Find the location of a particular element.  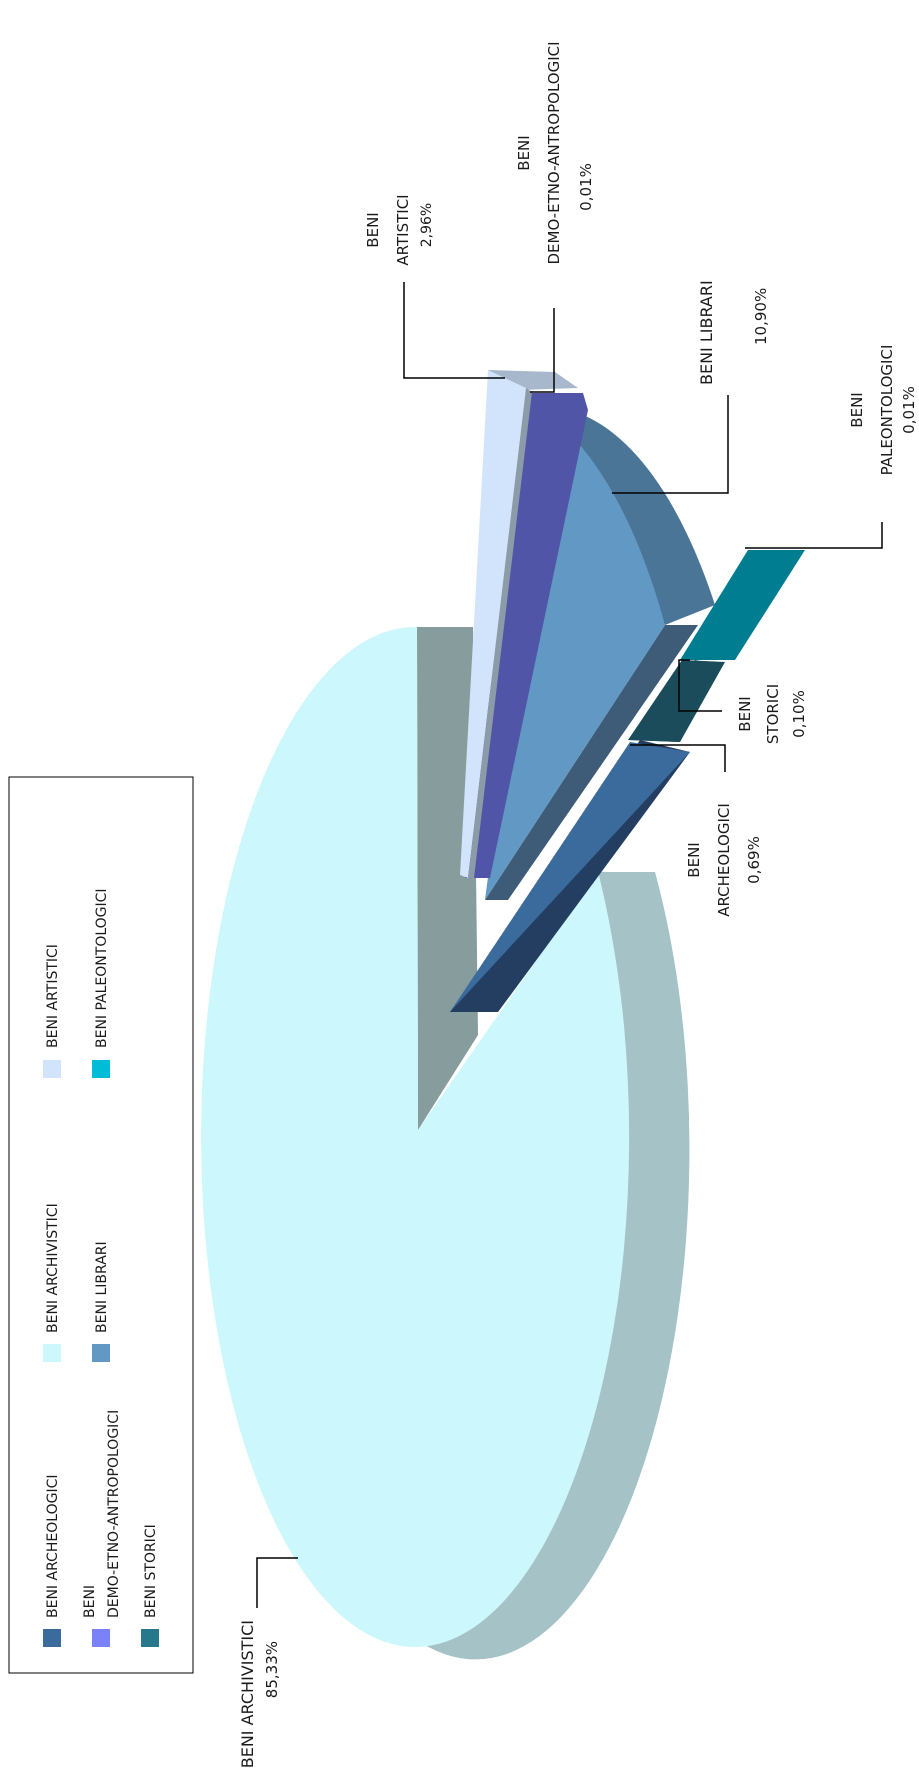

legend-label-artistici: BENI ARTISTICI is located at coordinates (53, 996).